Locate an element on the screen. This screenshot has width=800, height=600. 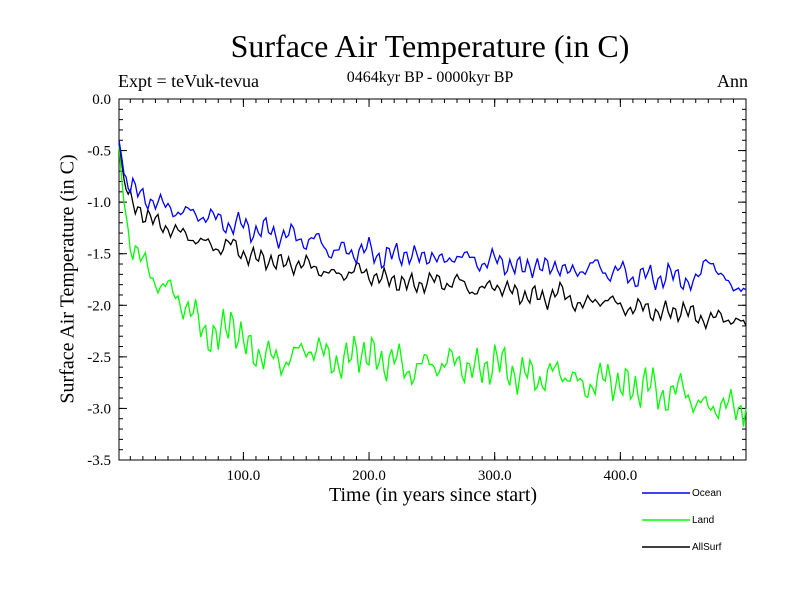
legend-label-allsurf: AllSurf is located at coordinates (707, 547).